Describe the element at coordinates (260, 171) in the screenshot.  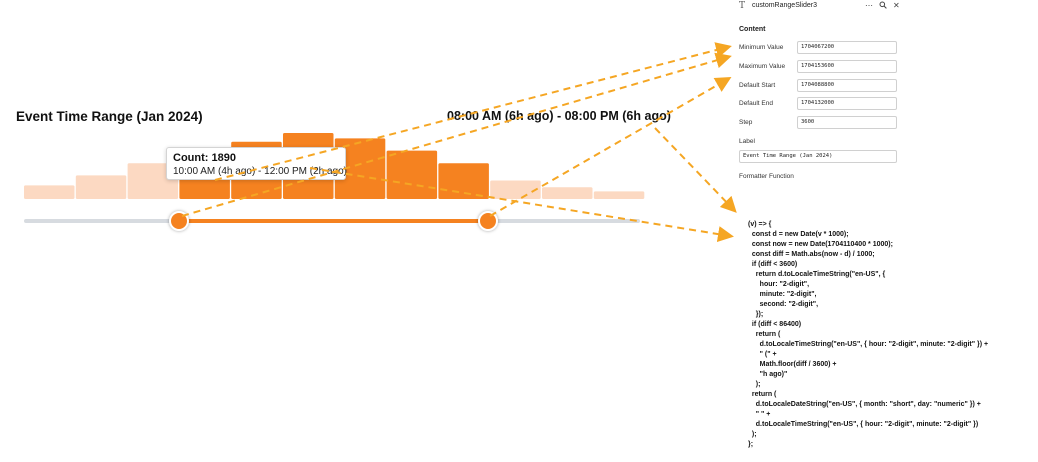
I see `tooltip-range: 10:00 AM (4h ago) - 12:00 PM (2h ago)` at that location.